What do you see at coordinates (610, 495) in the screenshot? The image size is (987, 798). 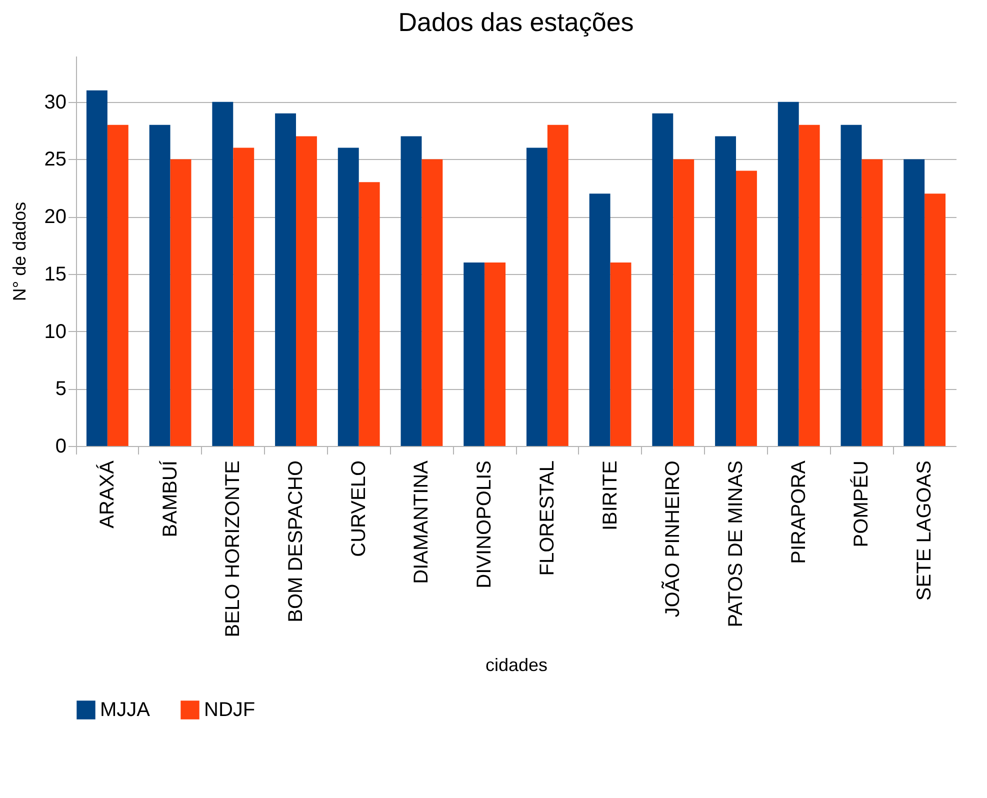 I see `x-tick-label: IBIRITE` at bounding box center [610, 495].